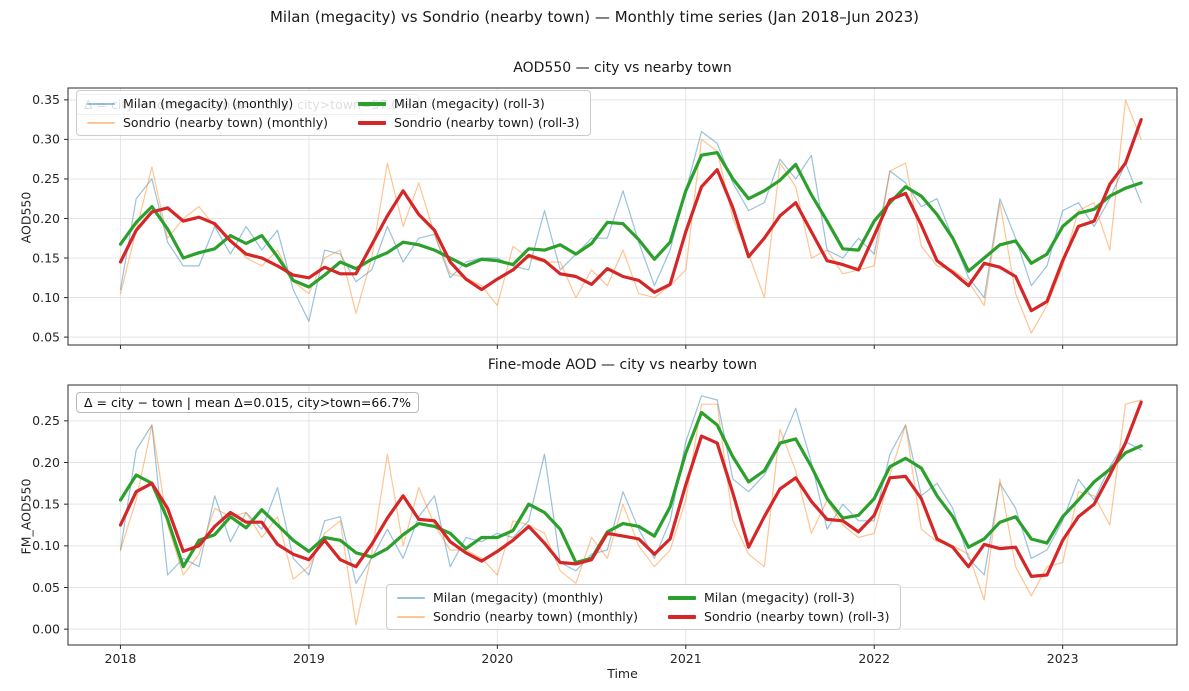 The width and height of the screenshot is (1189, 691). What do you see at coordinates (46, 178) in the screenshot?
I see `top-ytick-label: 0.25` at bounding box center [46, 178].